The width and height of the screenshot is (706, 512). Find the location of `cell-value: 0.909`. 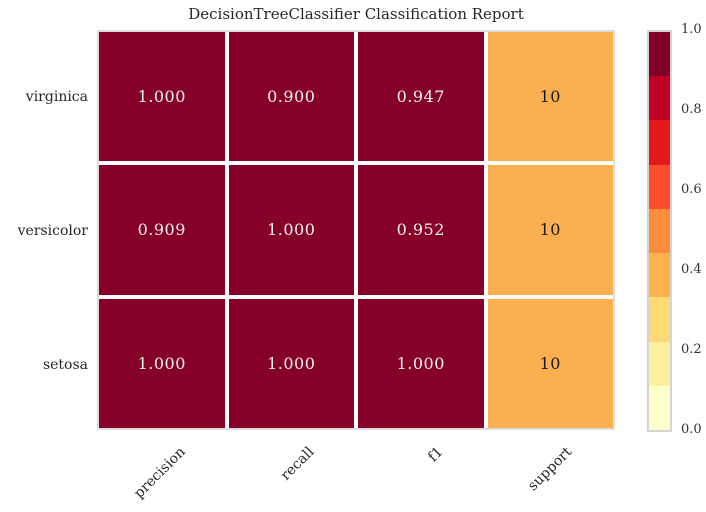

cell-value: 0.909 is located at coordinates (161, 230).